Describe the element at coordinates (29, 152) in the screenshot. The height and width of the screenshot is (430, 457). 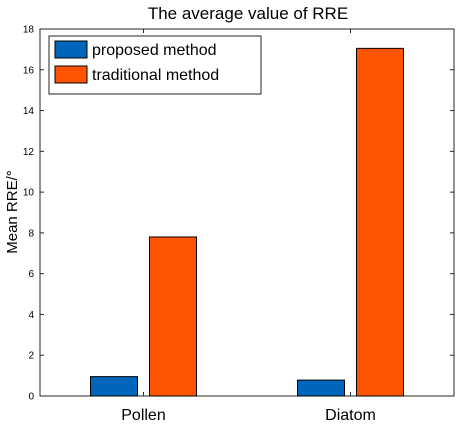
I see `y-tick-label: 12` at that location.